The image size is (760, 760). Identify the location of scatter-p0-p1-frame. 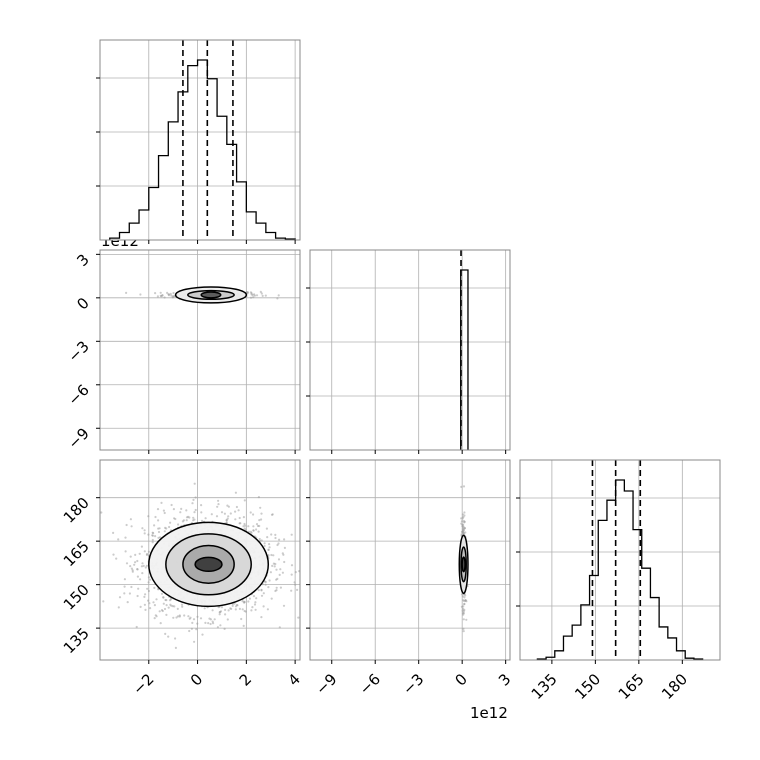
(200, 350).